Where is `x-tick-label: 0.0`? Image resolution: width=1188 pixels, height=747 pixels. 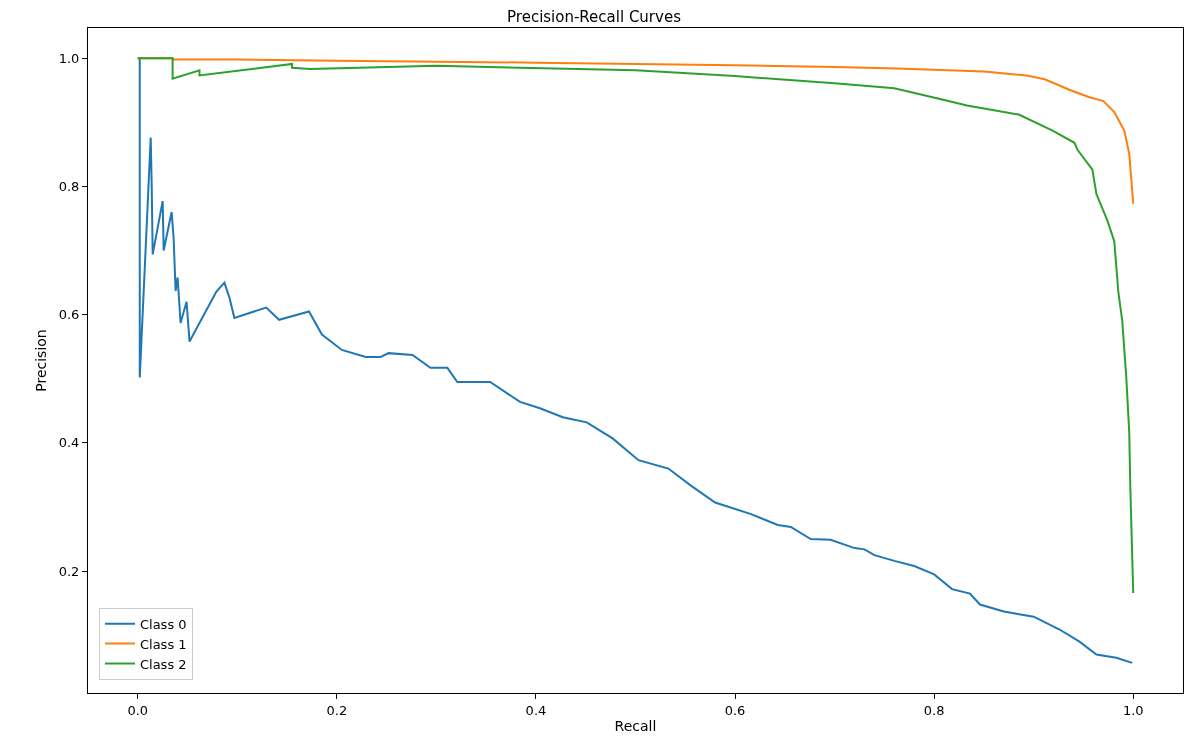
x-tick-label: 0.0 is located at coordinates (138, 710).